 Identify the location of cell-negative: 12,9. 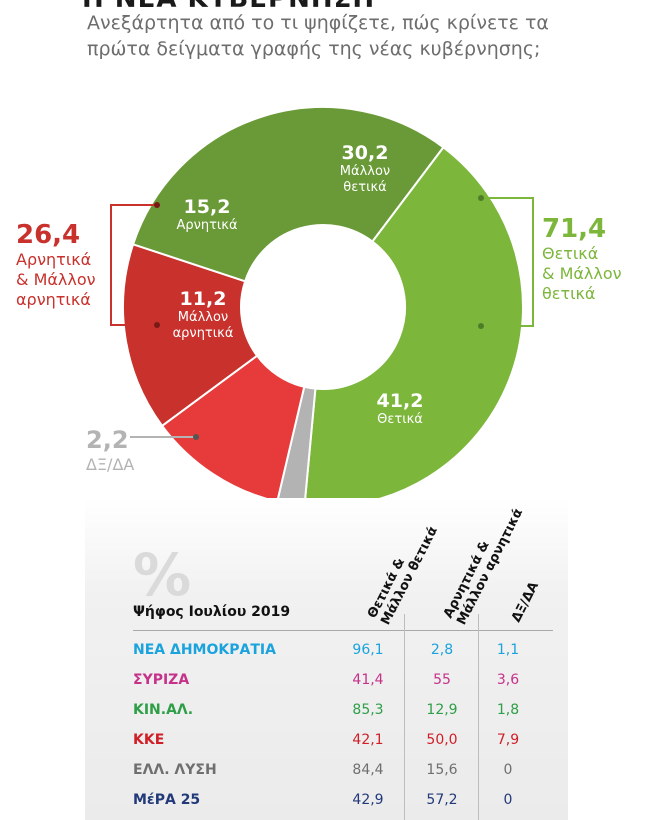
(442, 710).